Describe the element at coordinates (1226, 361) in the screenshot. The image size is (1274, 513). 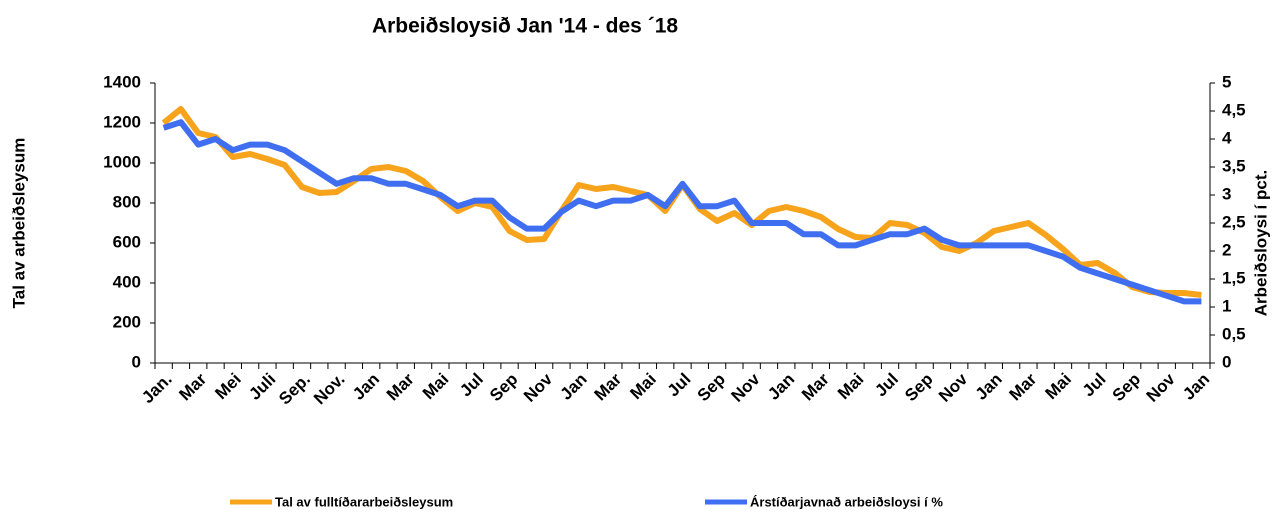
I see `y2-tick-label: 0` at that location.